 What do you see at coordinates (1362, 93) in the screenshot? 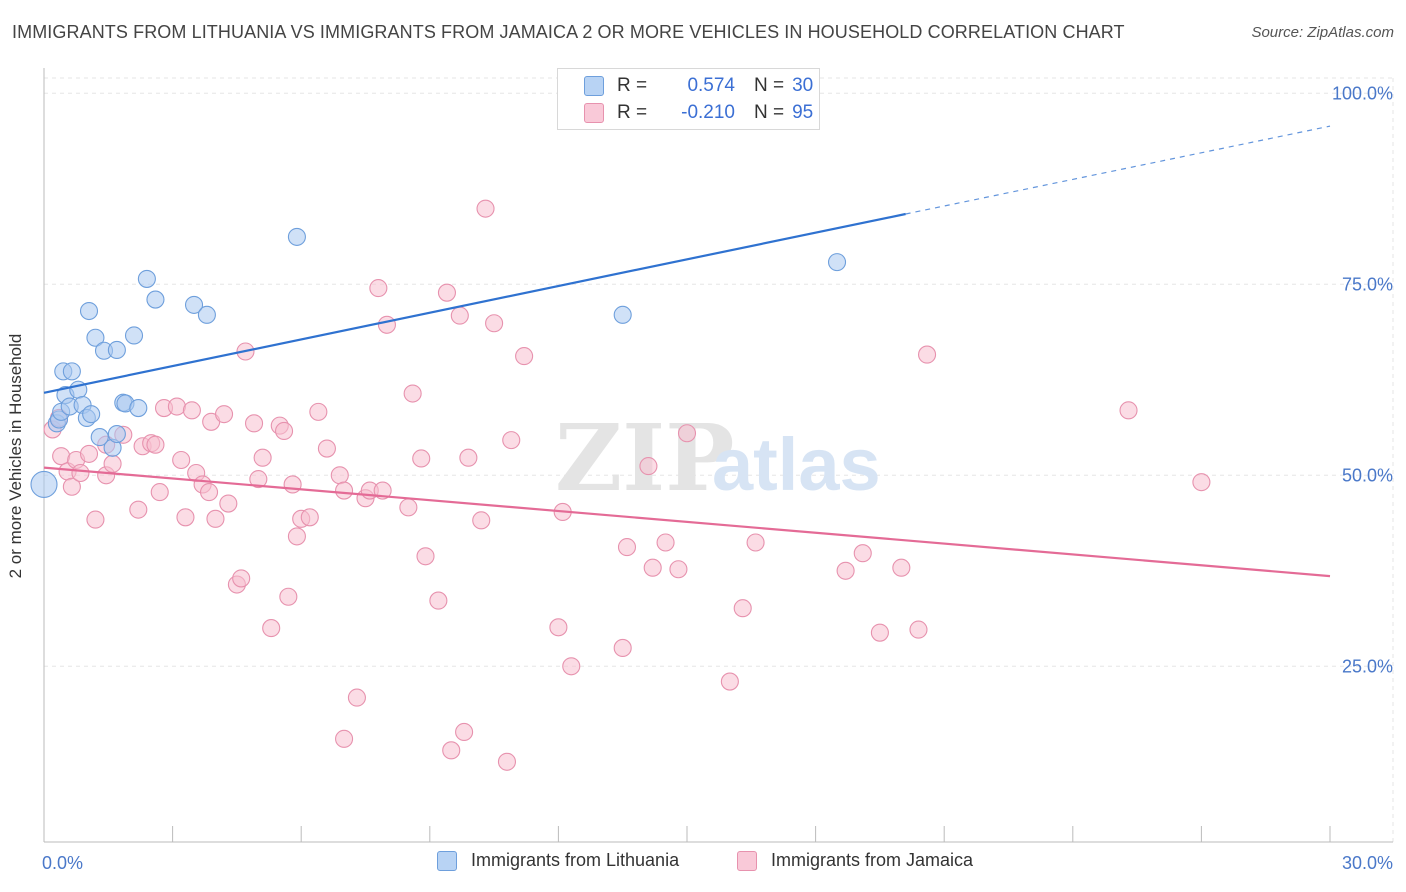
I see `y-tick-label: 100.0%` at bounding box center [1362, 93].